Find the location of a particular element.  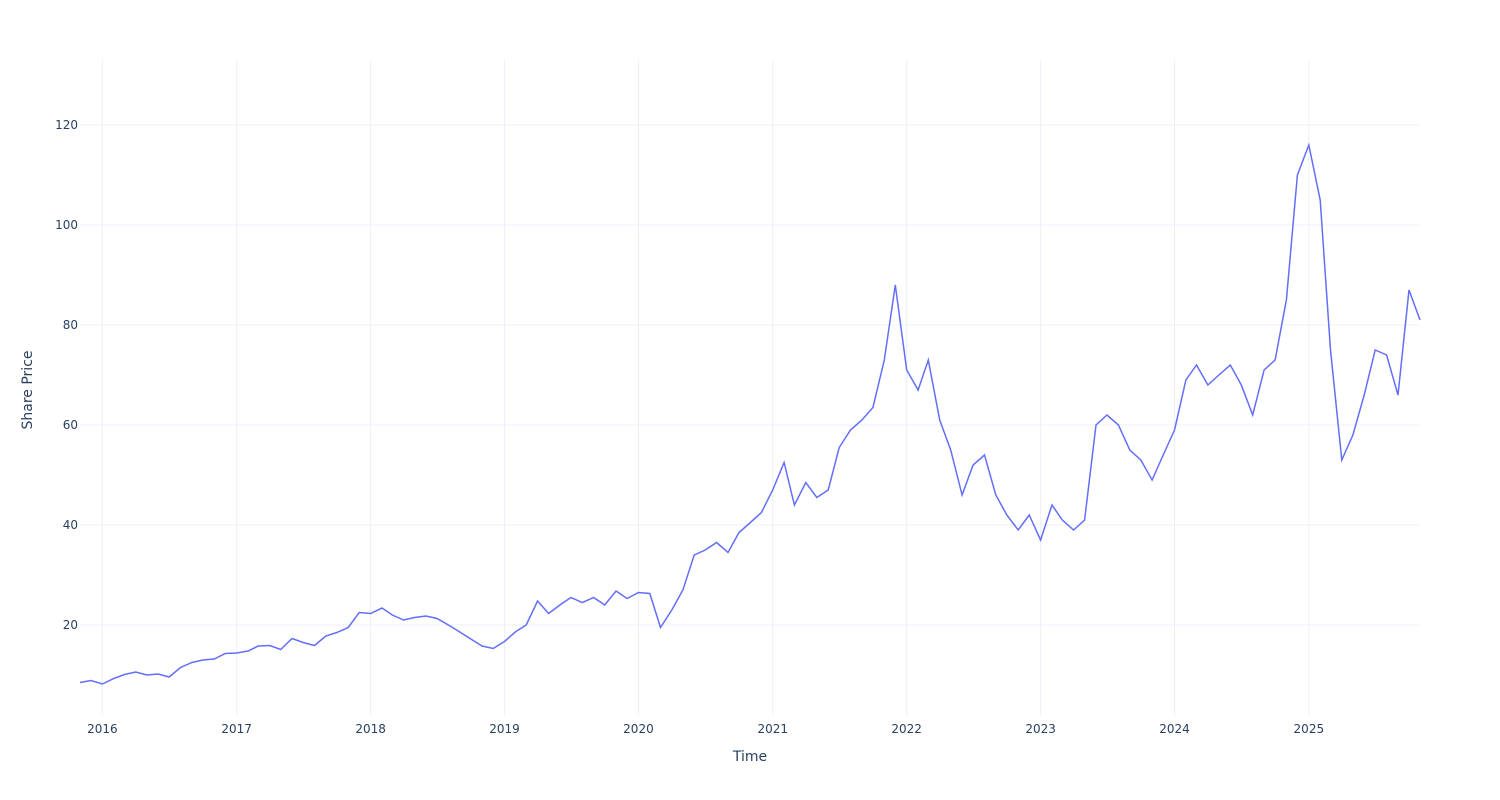

x-tick-label: 2023 is located at coordinates (1040, 729).